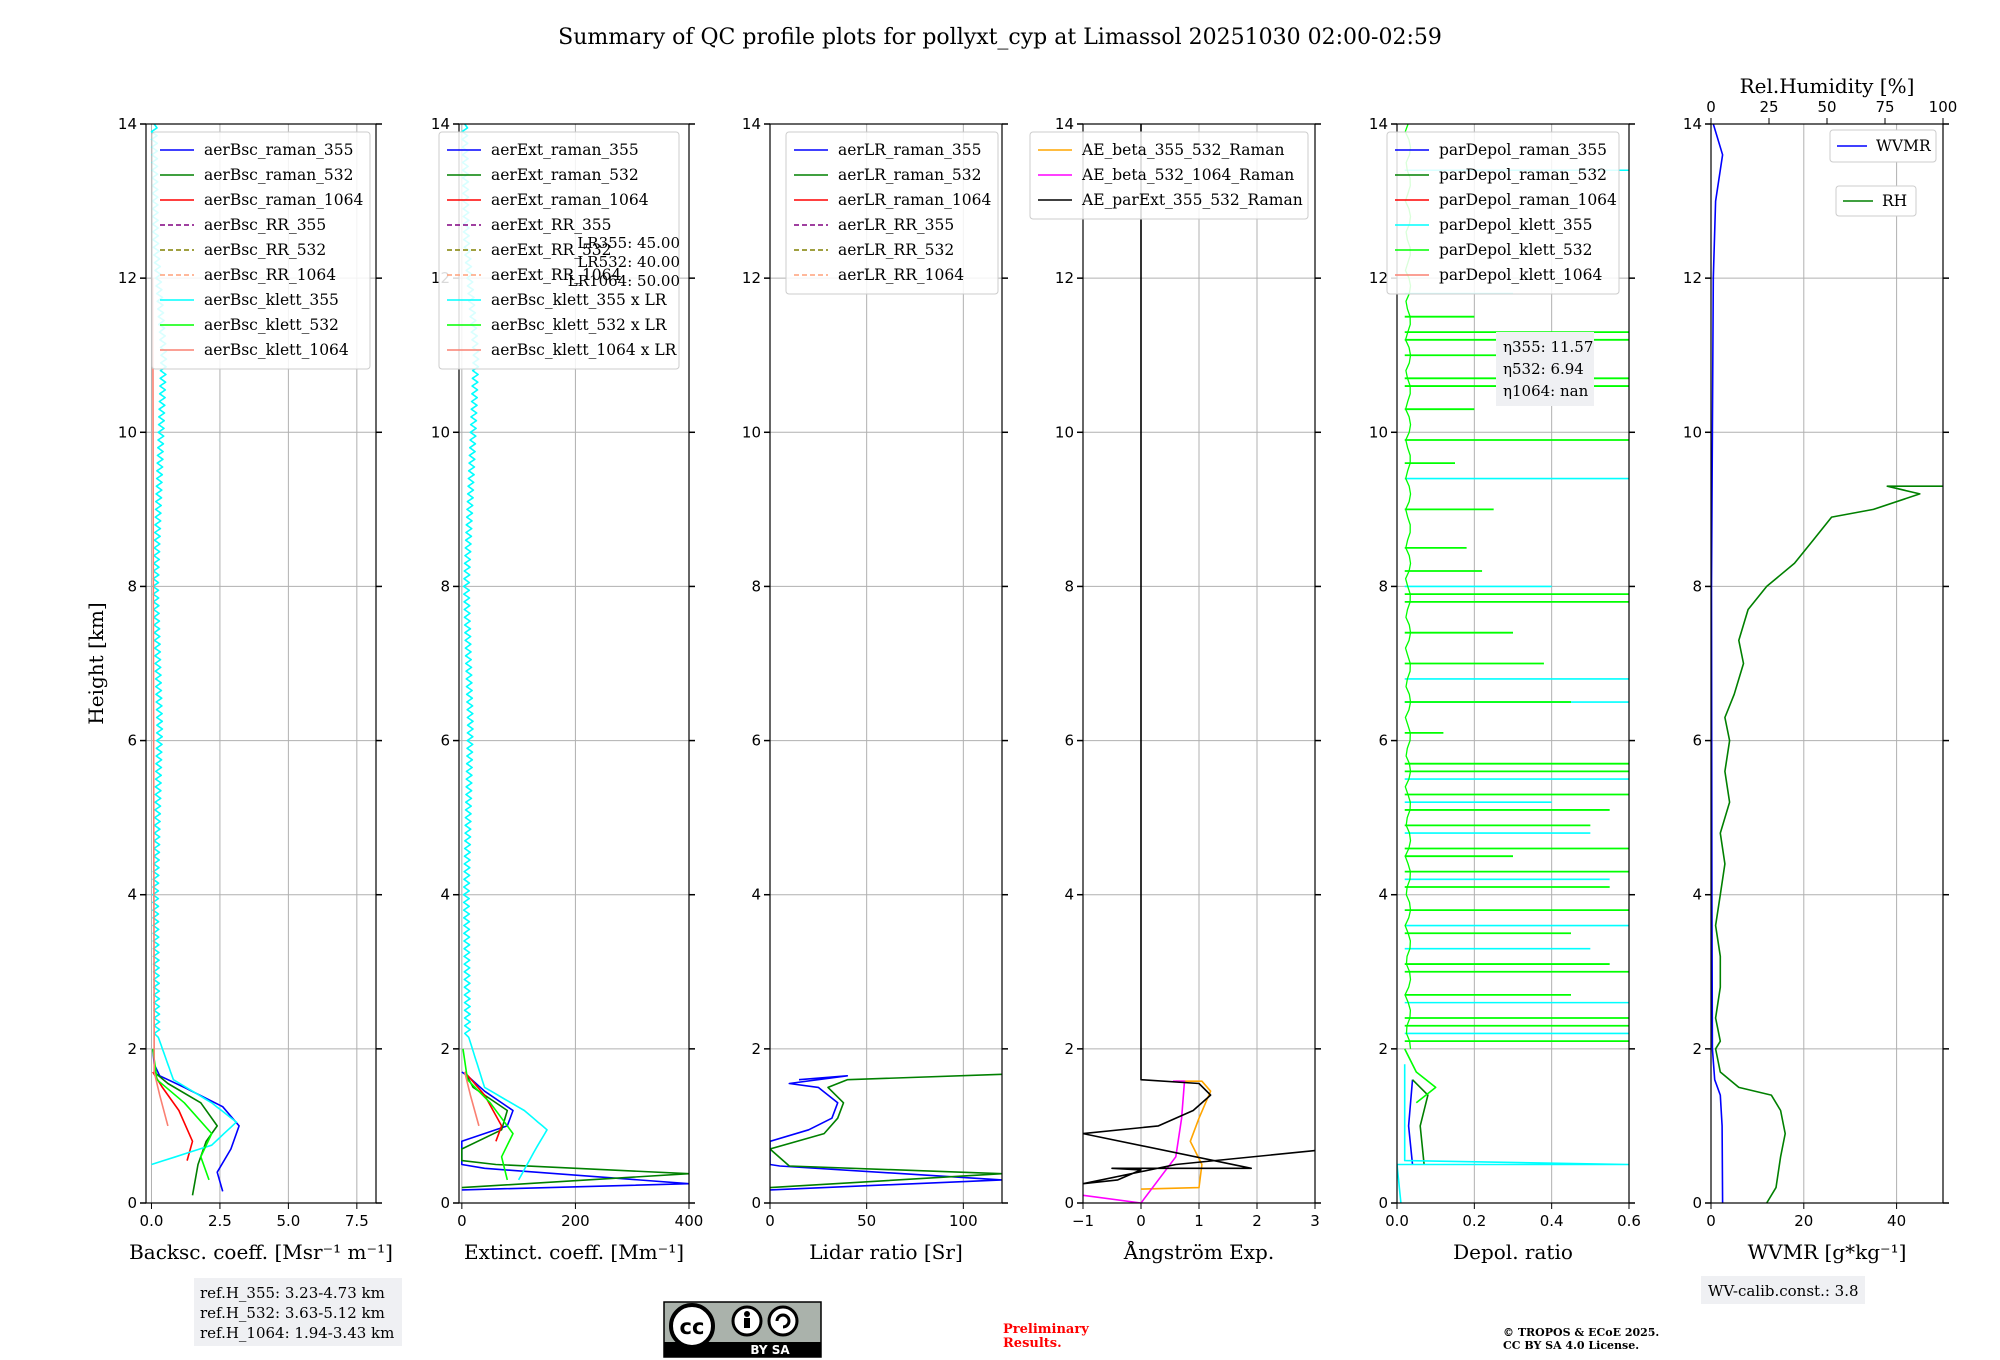 This screenshot has width=2000, height=1360. Describe the element at coordinates (265, 250) in the screenshot. I see `legend-label: aerBsc_RR_532` at that location.